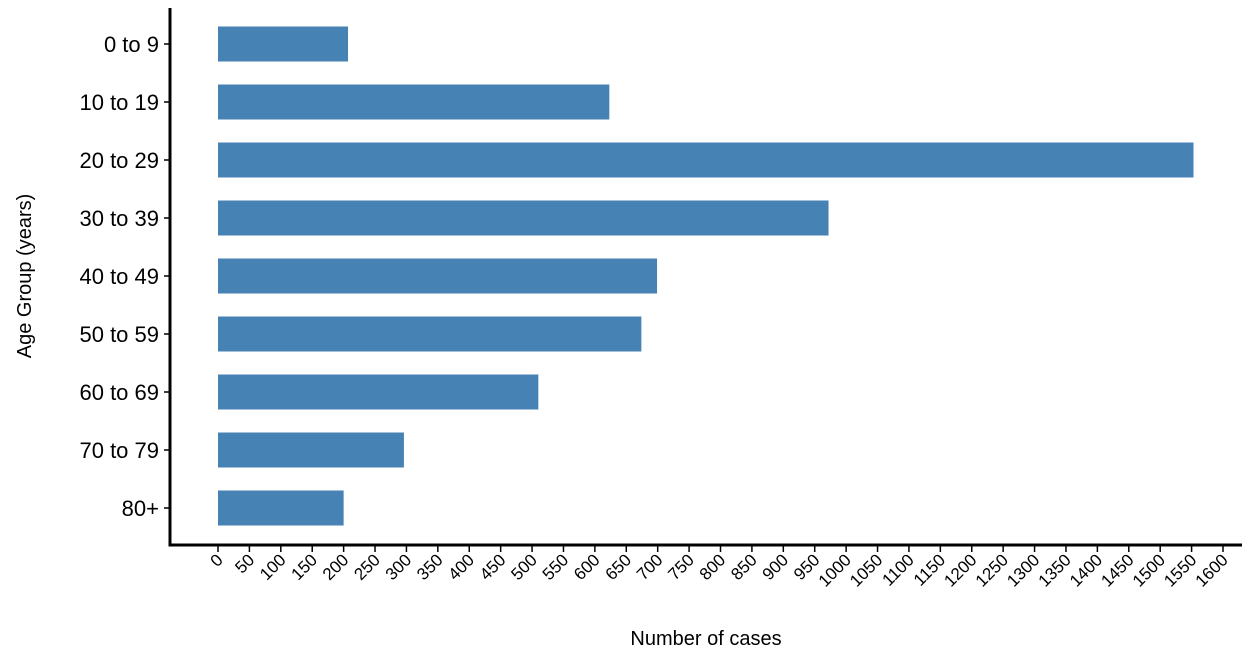 Image resolution: width=1250 pixels, height=658 pixels. I want to click on y-tick-label: 0 to 9, so click(131, 44).